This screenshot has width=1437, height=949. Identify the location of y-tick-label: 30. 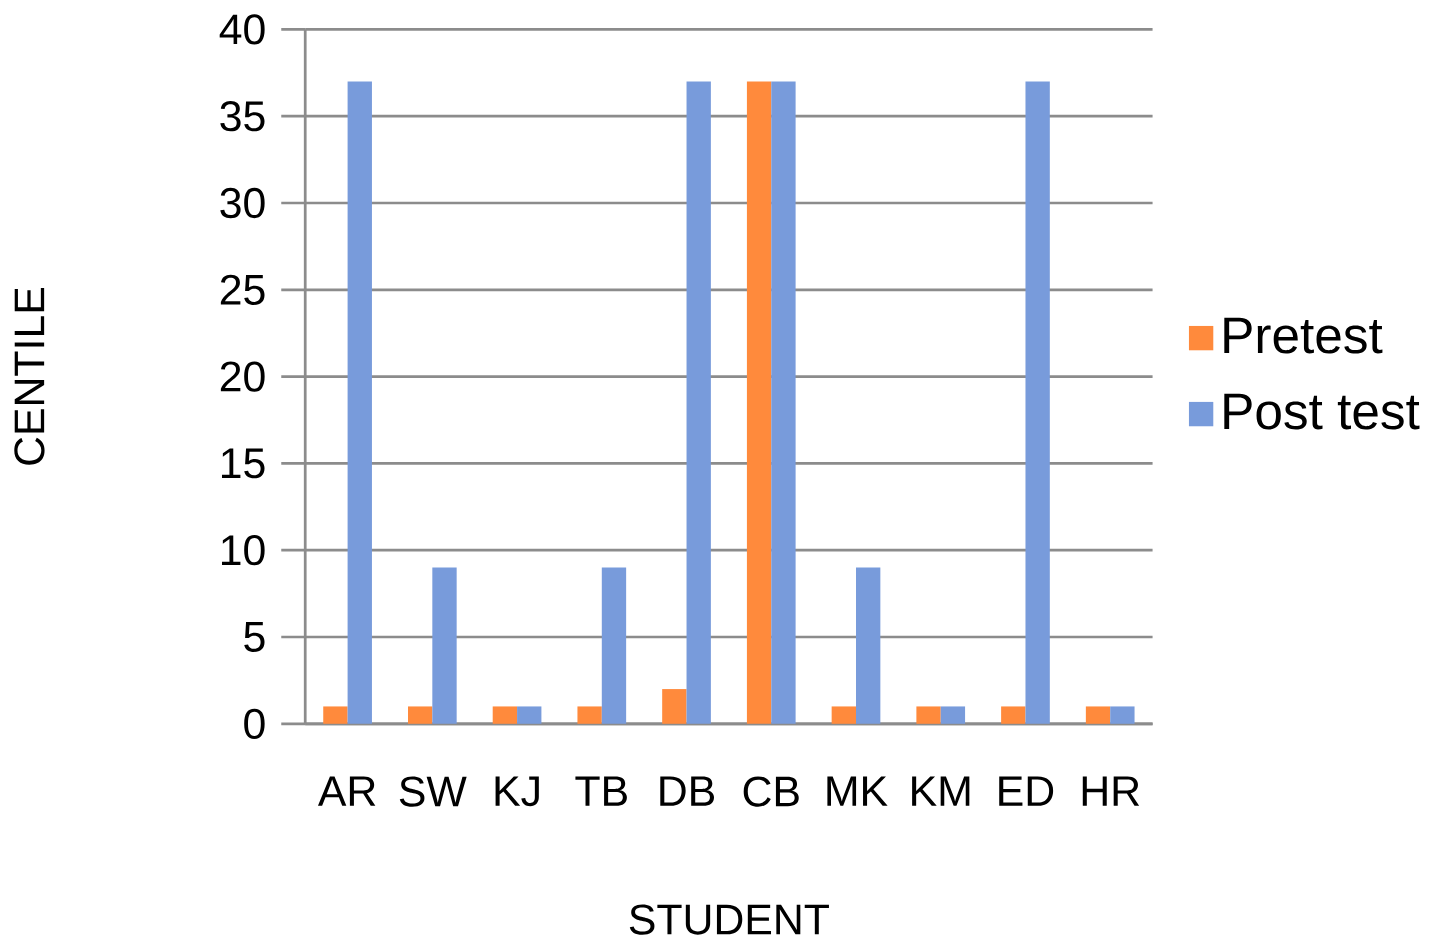
(242, 203).